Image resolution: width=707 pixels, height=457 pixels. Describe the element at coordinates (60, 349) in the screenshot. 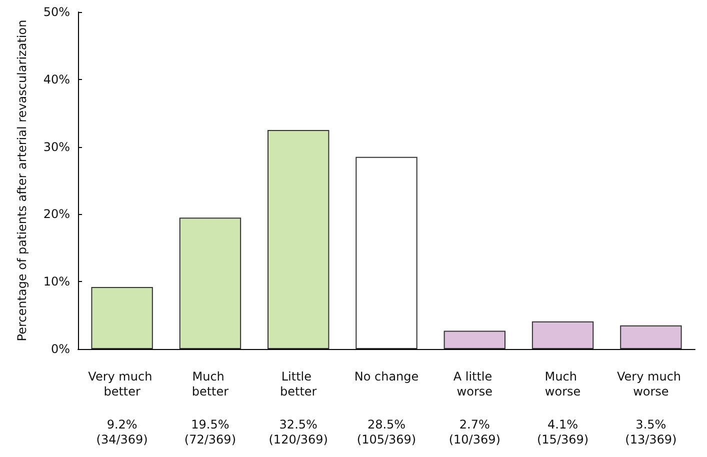

I see `y-tick-label: 0%` at that location.